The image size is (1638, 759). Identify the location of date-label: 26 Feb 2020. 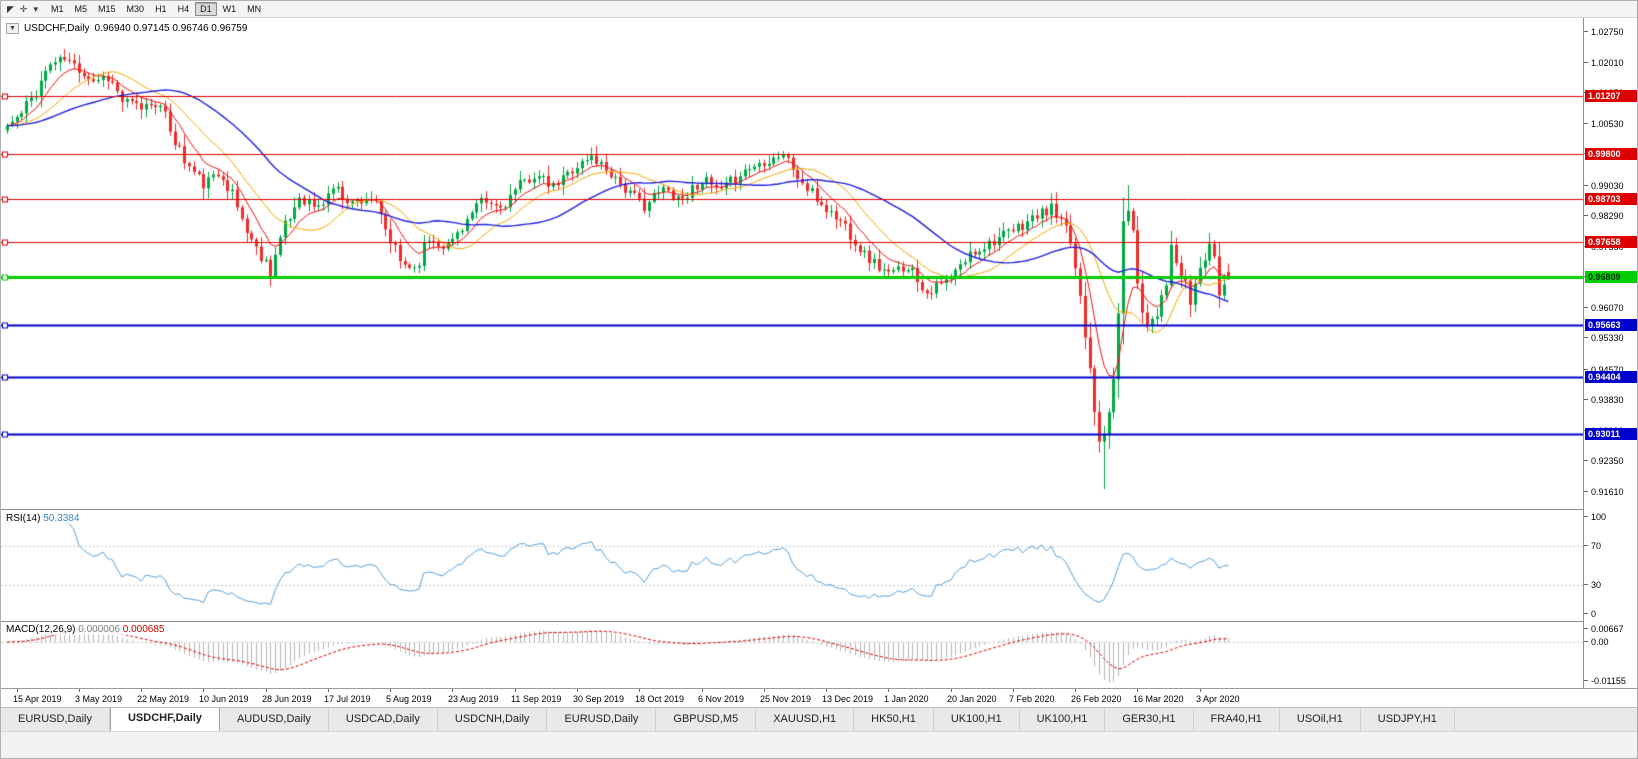
(1096, 699).